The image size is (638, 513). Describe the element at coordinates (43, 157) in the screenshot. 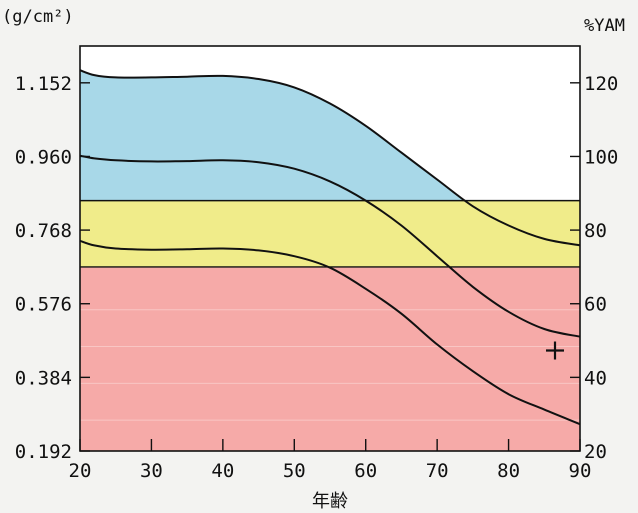

I see `y-left-tick-label: 0.960` at that location.